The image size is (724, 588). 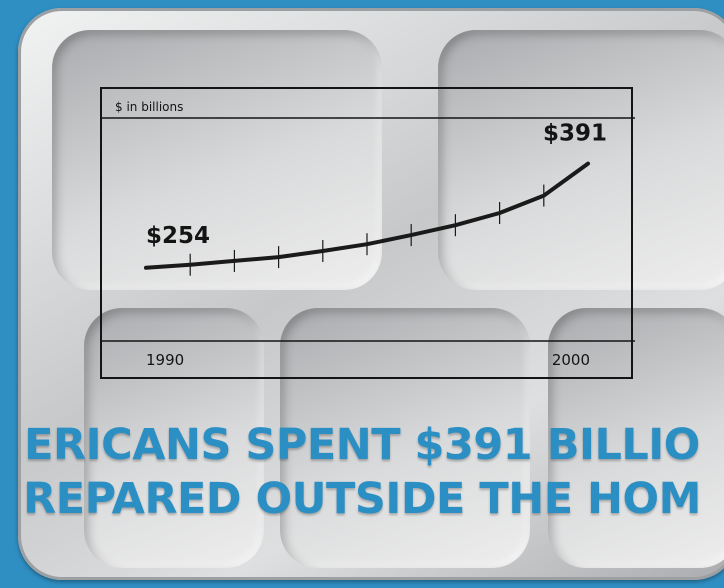 What do you see at coordinates (178, 236) in the screenshot?
I see `value-label-1990: $254` at bounding box center [178, 236].